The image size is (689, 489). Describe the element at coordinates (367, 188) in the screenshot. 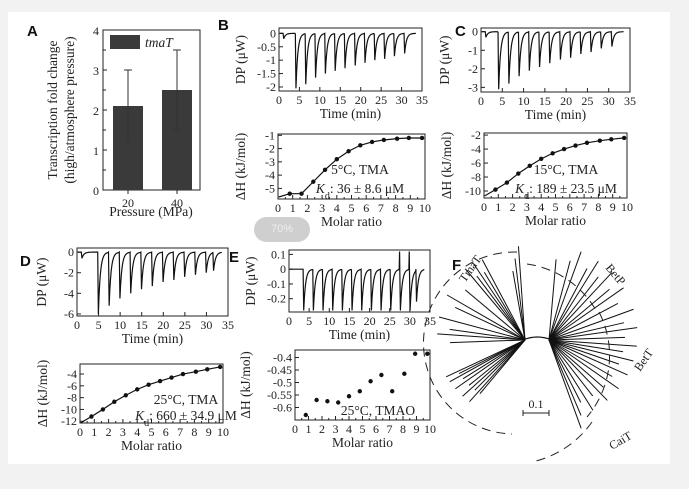

I see `kd-value: : 36 ± 8.6 μM` at that location.